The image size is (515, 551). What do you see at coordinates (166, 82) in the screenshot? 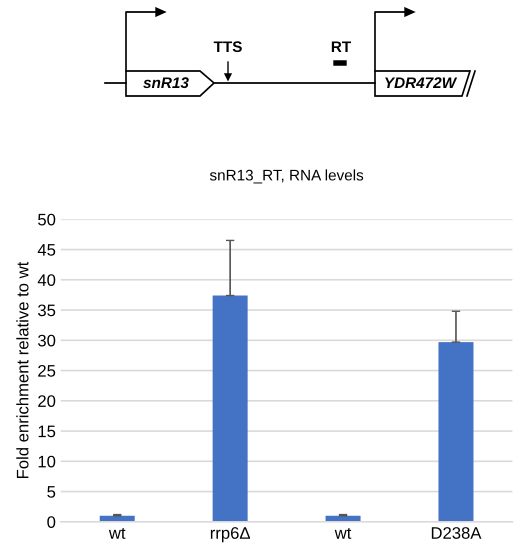
I see `text: snR13` at bounding box center [166, 82].